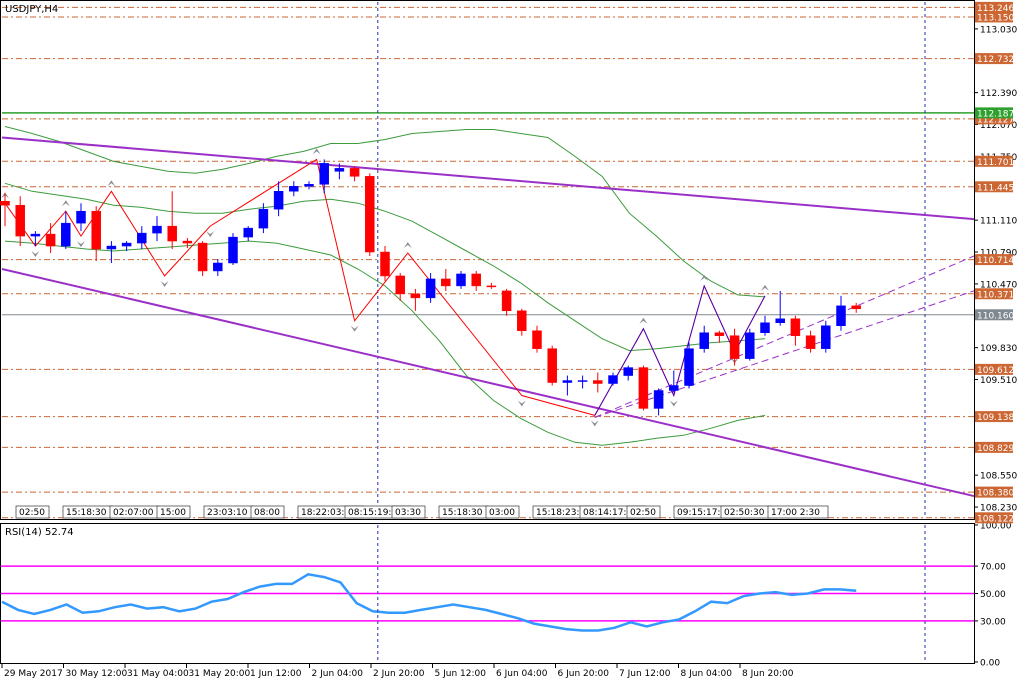 The width and height of the screenshot is (1024, 683). What do you see at coordinates (795, 513) in the screenshot?
I see `time-tag-label: 17:00 2:30` at bounding box center [795, 513].